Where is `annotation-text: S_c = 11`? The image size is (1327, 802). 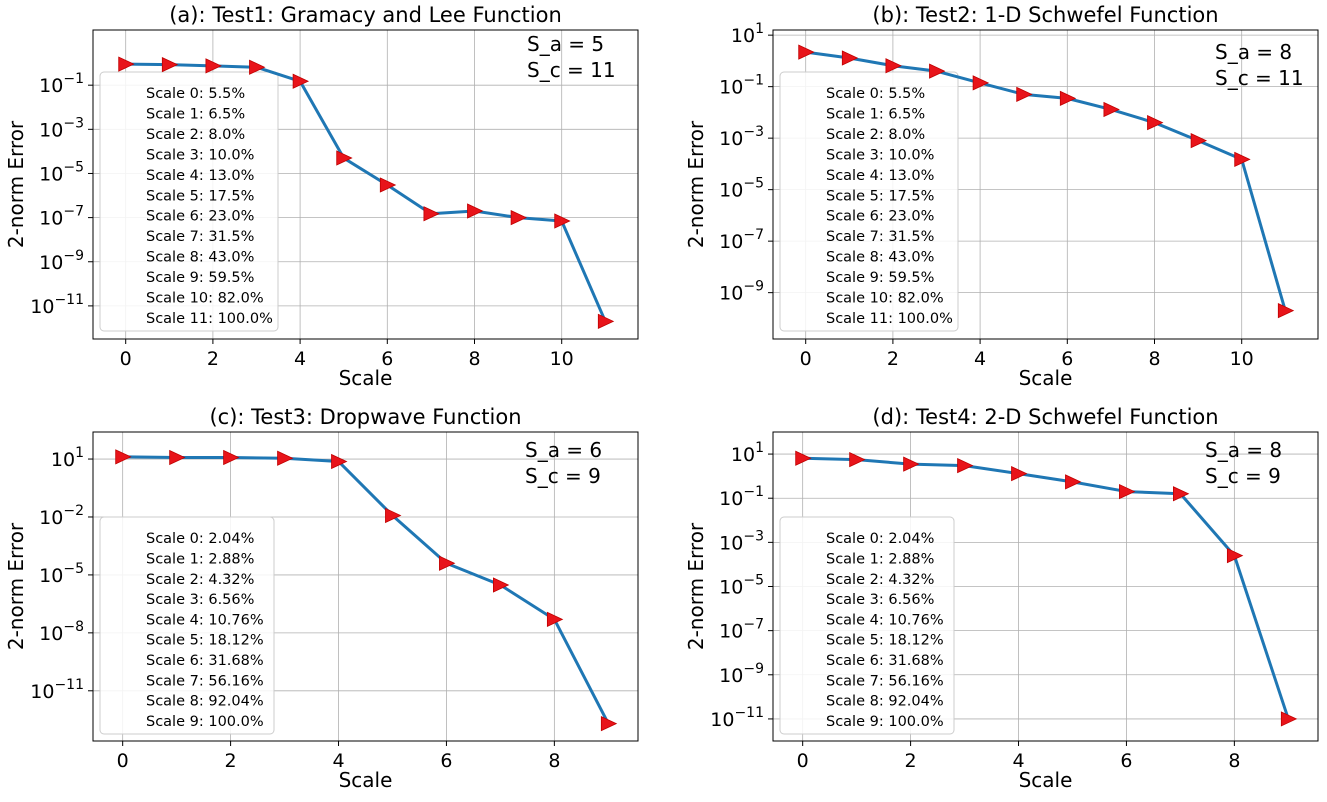 annotation-text: S_c = 11 is located at coordinates (1259, 78).